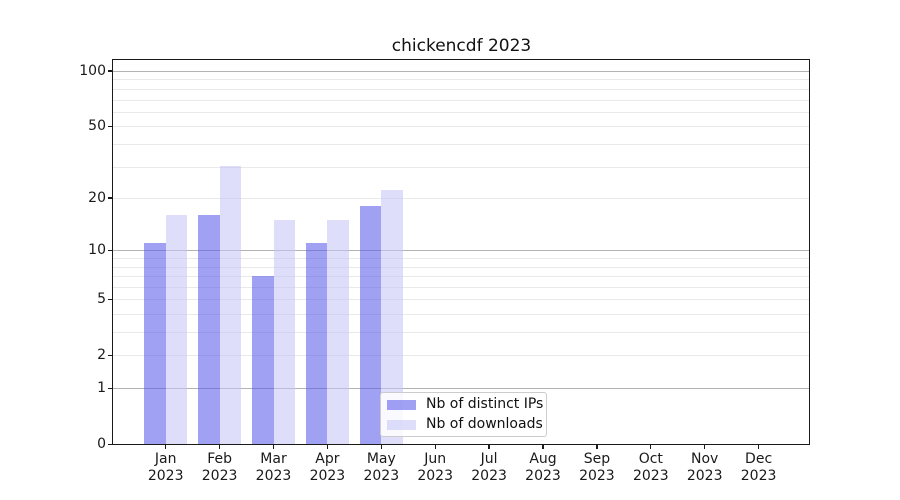 The height and width of the screenshot is (500, 900). Describe the element at coordinates (704, 467) in the screenshot. I see `x-tick-label-nov: Nov 2023` at that location.